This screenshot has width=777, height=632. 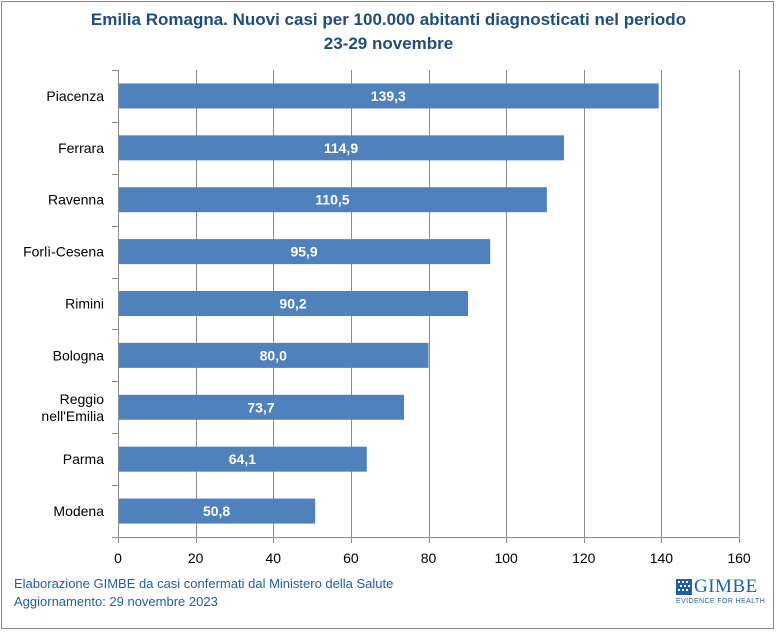 What do you see at coordinates (739, 558) in the screenshot?
I see `x-tick-label: 160` at bounding box center [739, 558].